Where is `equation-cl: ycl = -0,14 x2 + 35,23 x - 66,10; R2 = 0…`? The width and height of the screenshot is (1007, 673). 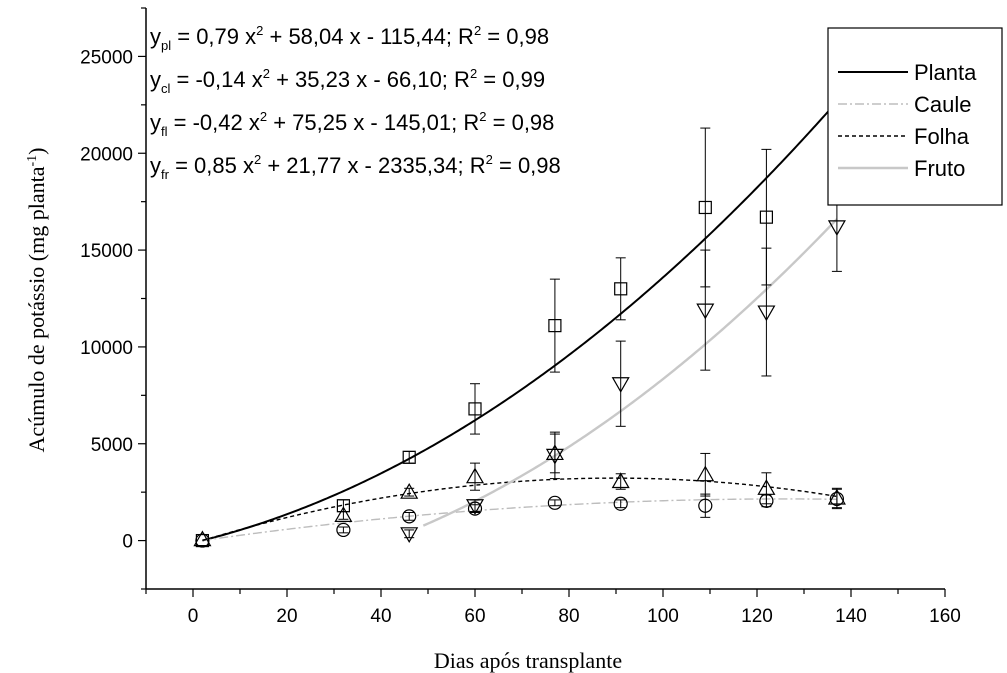
equation-cl: ycl = -0,14 x2 + 35,23 x - 66,10; R2 = 0… is located at coordinates (347, 81).